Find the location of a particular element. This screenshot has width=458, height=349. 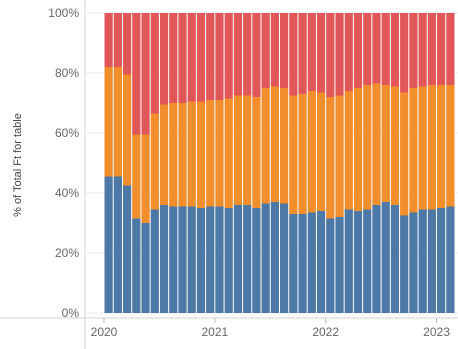

y-tick-label: 0% is located at coordinates (71, 313).